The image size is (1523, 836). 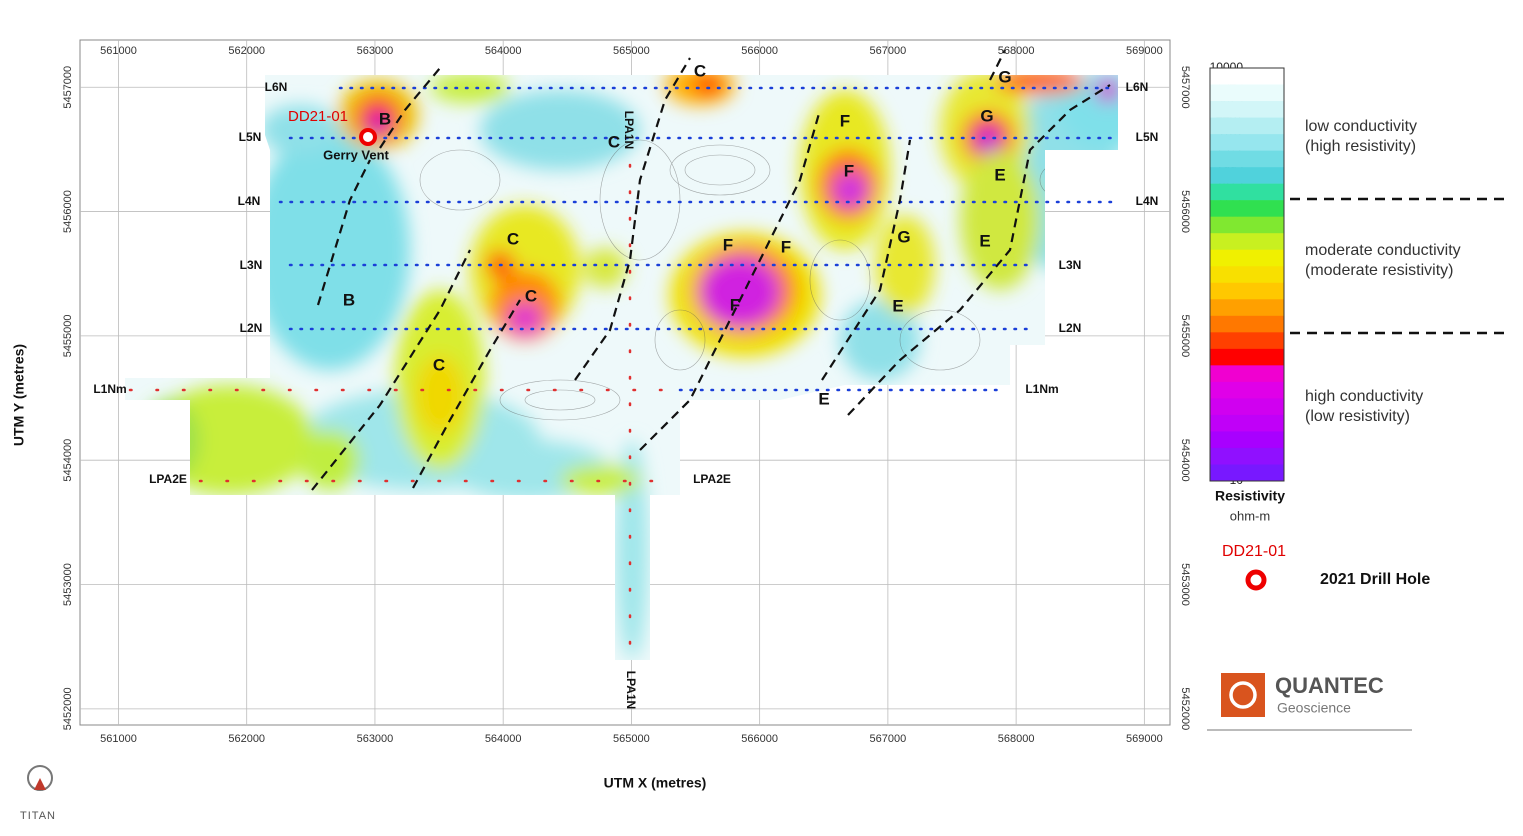 I want to click on survey-line-label: L2N, so click(x=251, y=328).